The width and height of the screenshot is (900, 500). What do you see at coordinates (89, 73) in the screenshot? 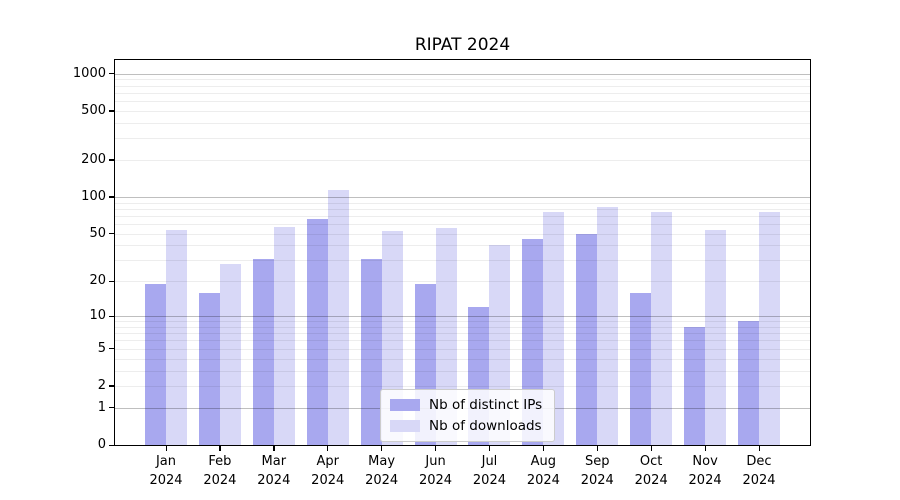
I see `y-tick-label: 1000` at bounding box center [89, 73].